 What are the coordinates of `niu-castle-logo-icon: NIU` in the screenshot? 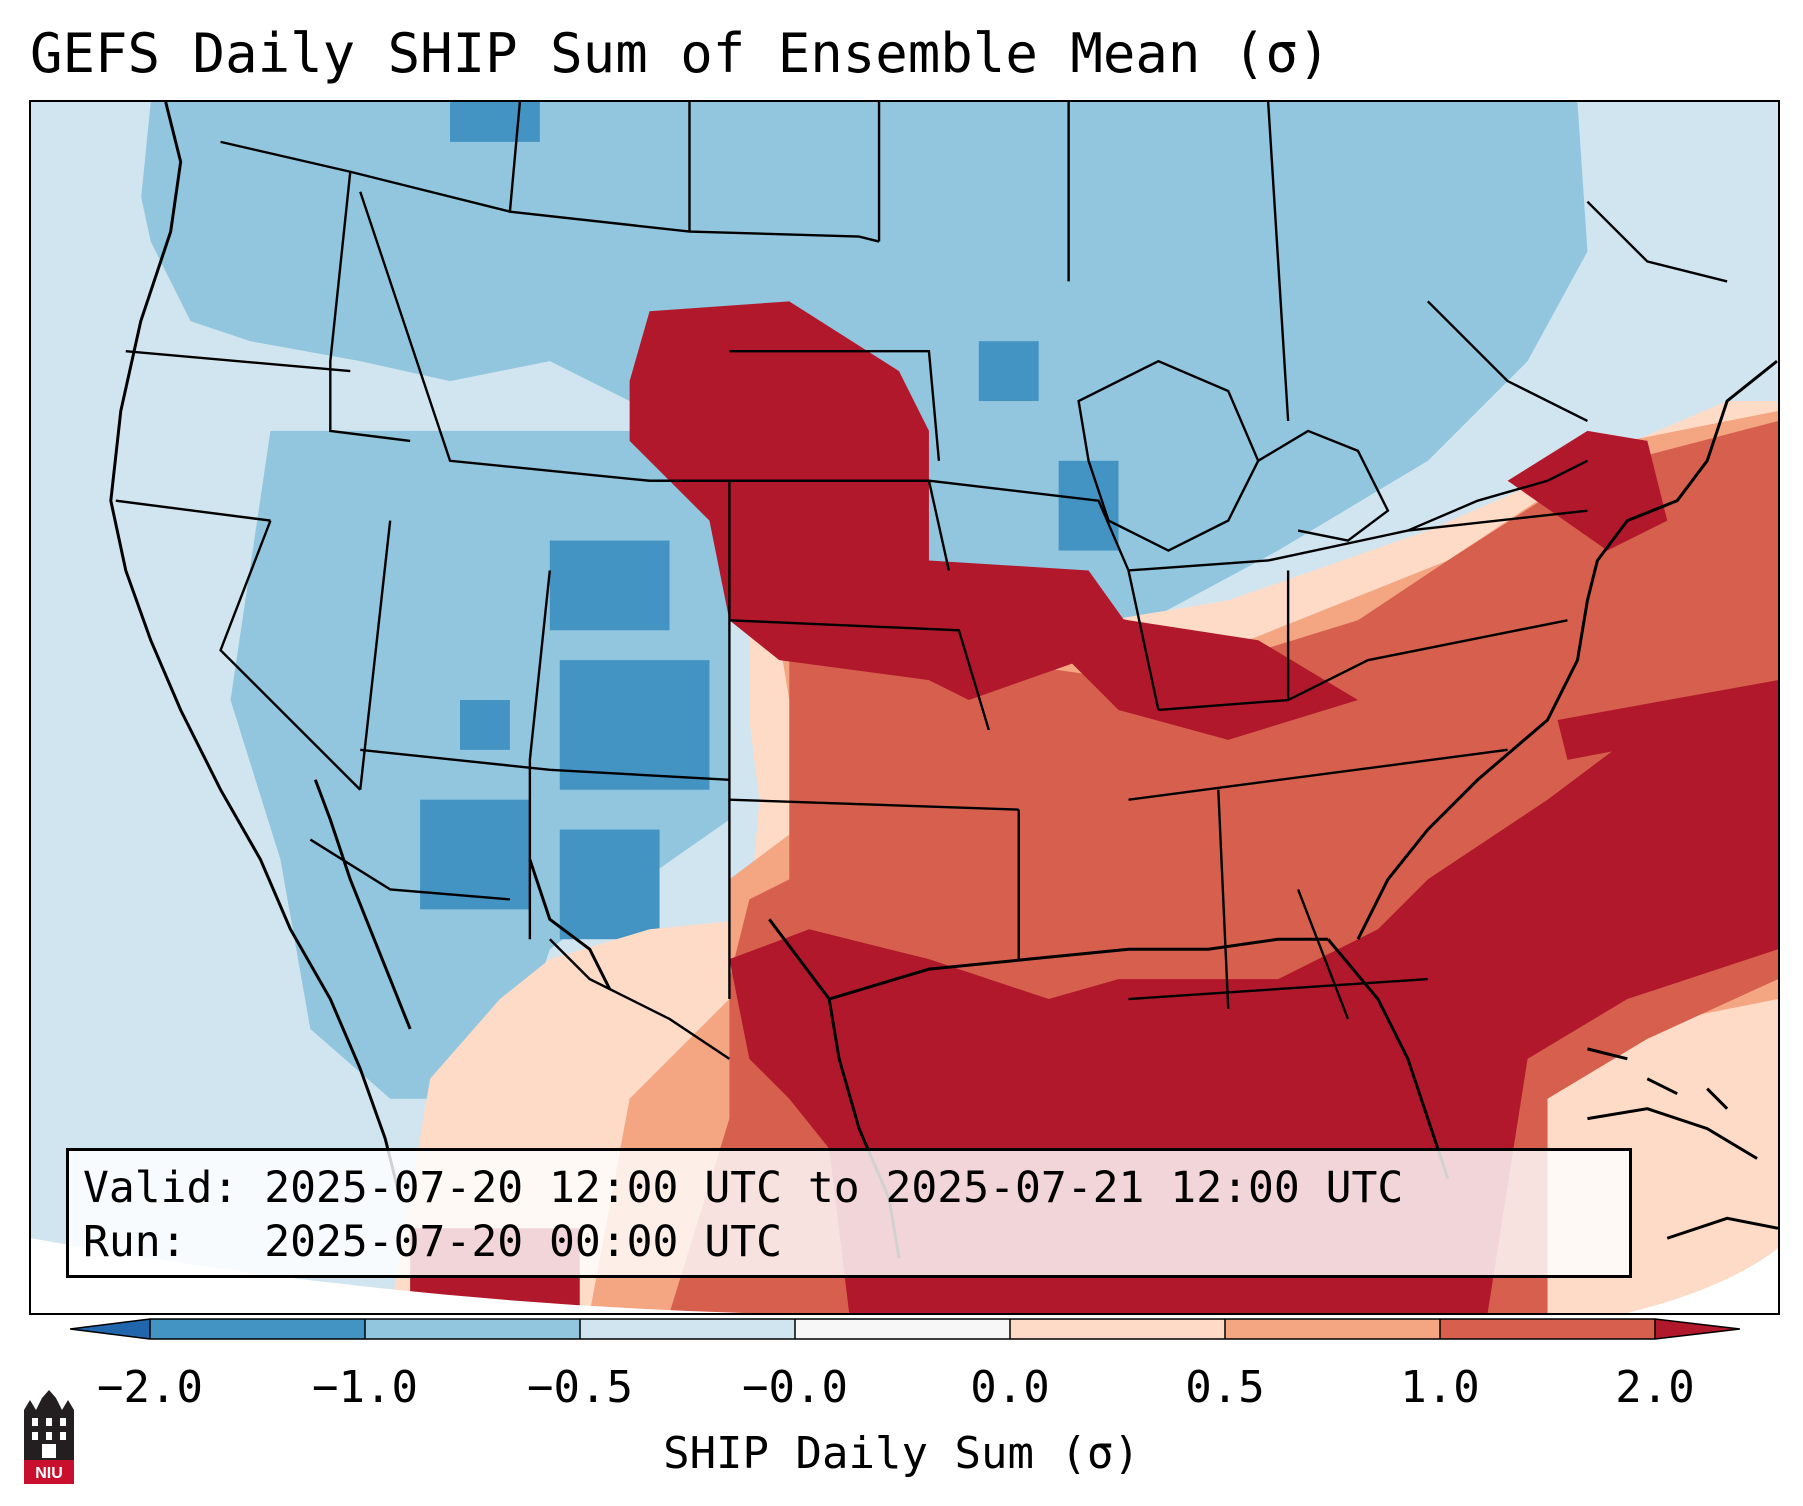 It's located at (49, 1437).